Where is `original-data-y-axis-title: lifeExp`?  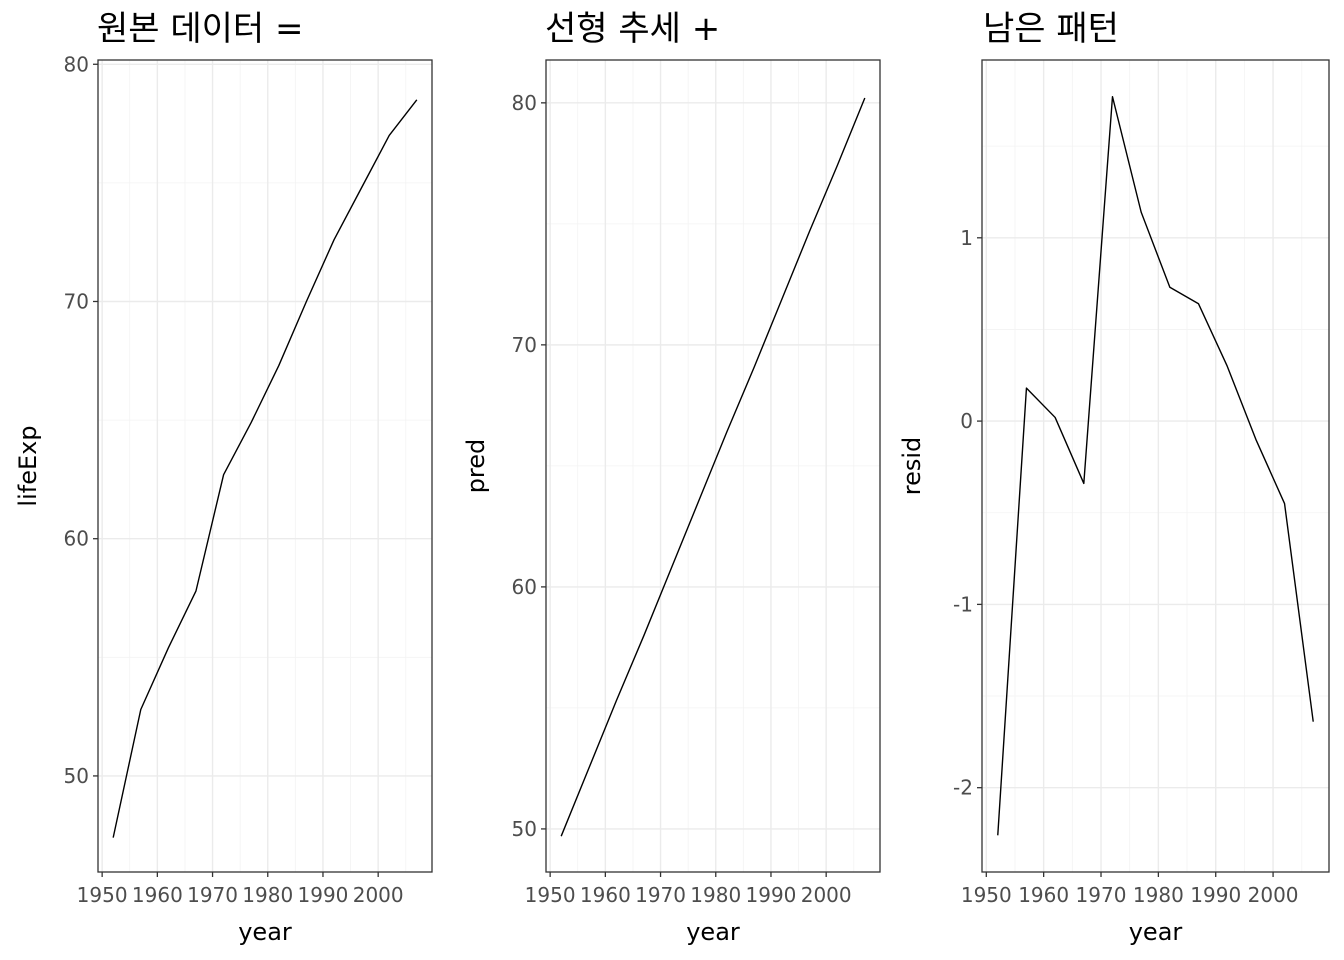 original-data-y-axis-title: lifeExp is located at coordinates (28, 465).